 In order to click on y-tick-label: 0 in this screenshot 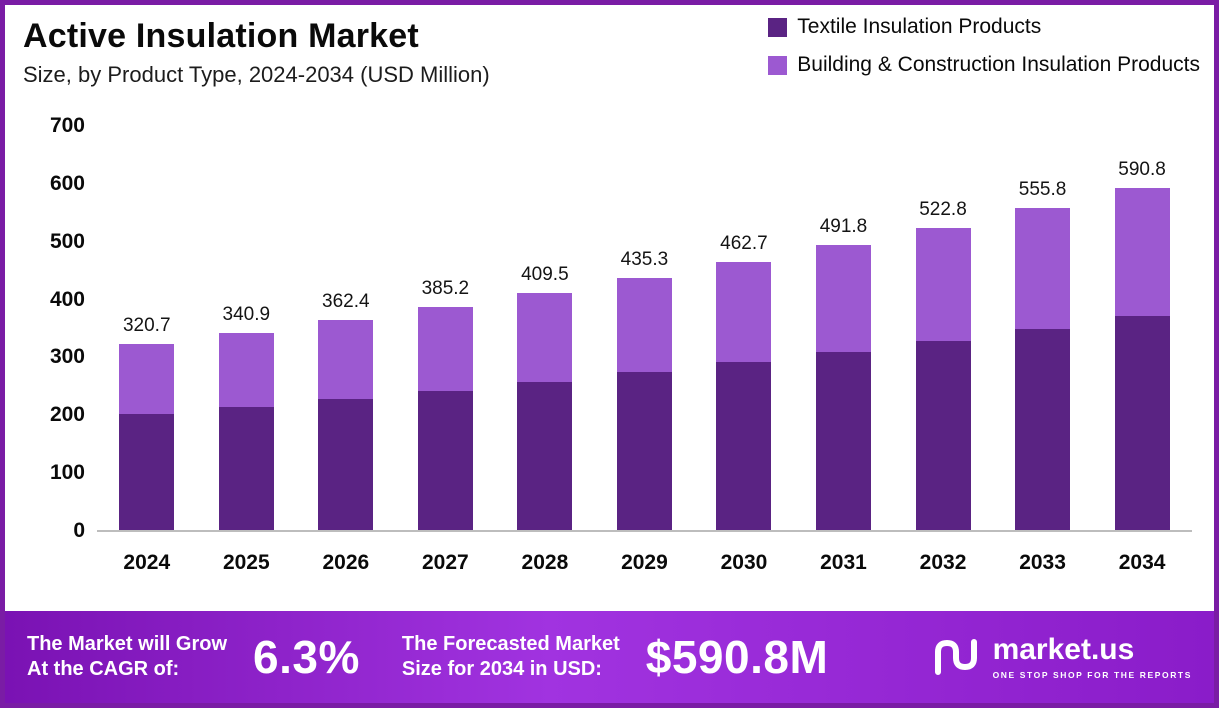, I will do `click(79, 530)`.